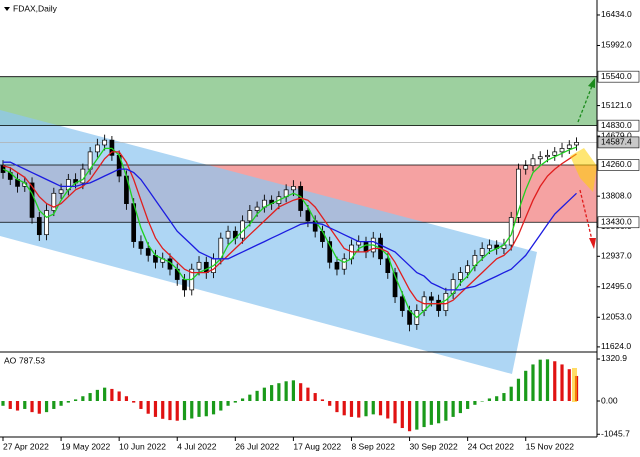 This screenshot has width=640, height=457. What do you see at coordinates (32, 360) in the screenshot?
I see `indicator-value: 787.53` at bounding box center [32, 360].